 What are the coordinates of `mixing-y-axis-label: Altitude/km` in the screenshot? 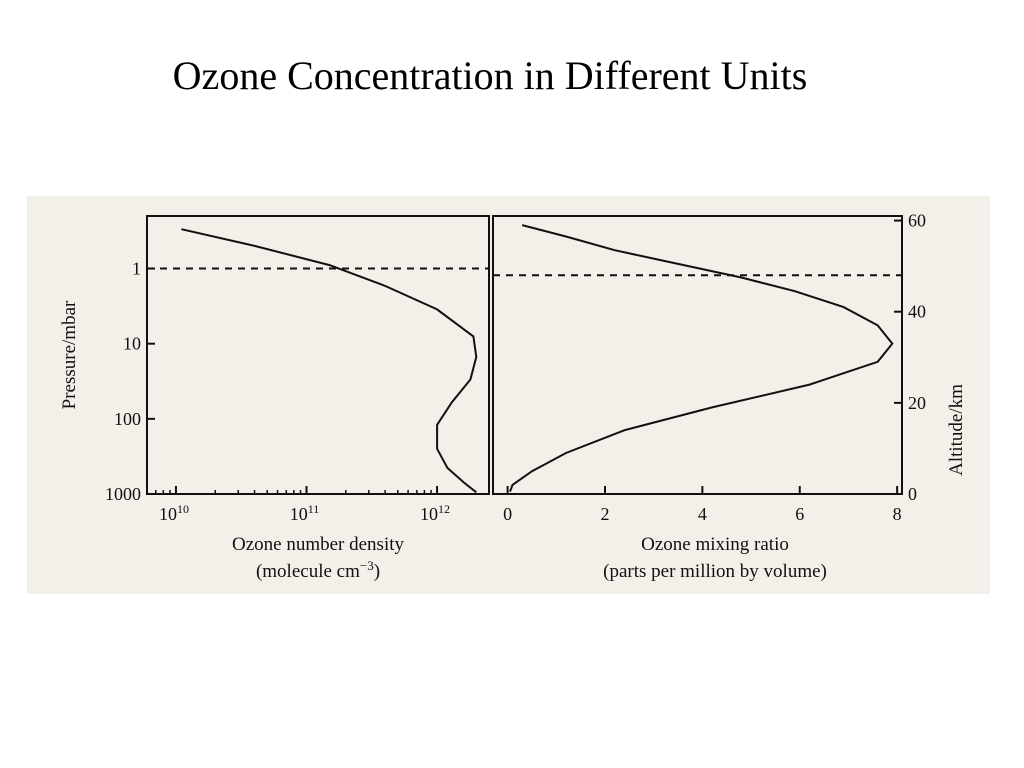 It's located at (956, 430).